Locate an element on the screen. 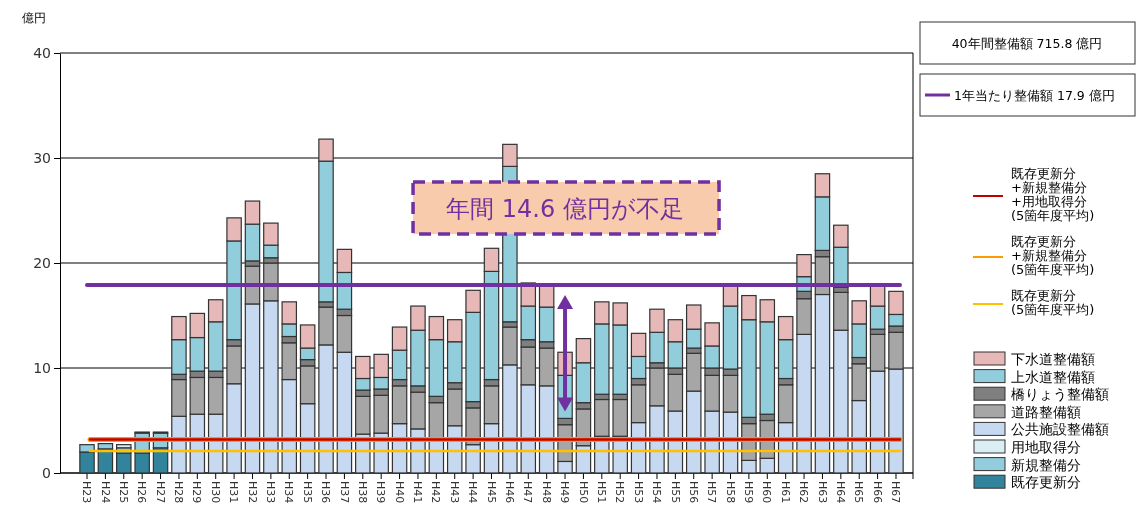  x-tick-label: H53 is located at coordinates (638, 492).